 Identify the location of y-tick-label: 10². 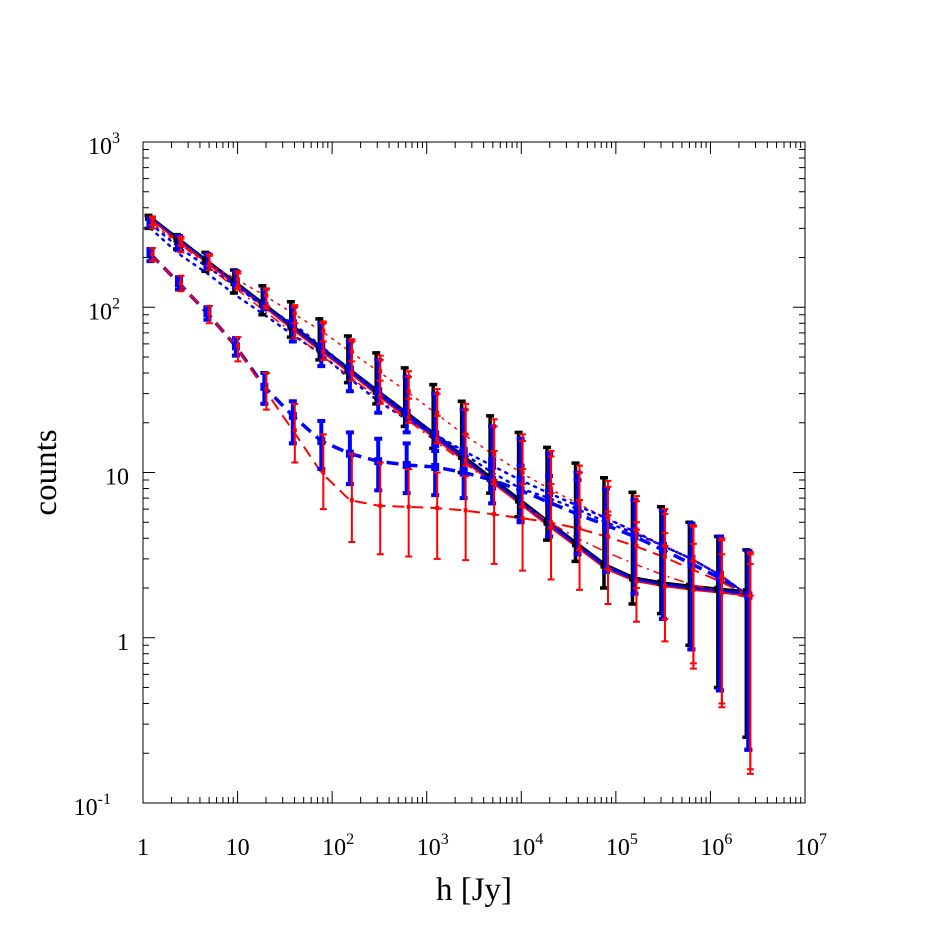
(104, 310).